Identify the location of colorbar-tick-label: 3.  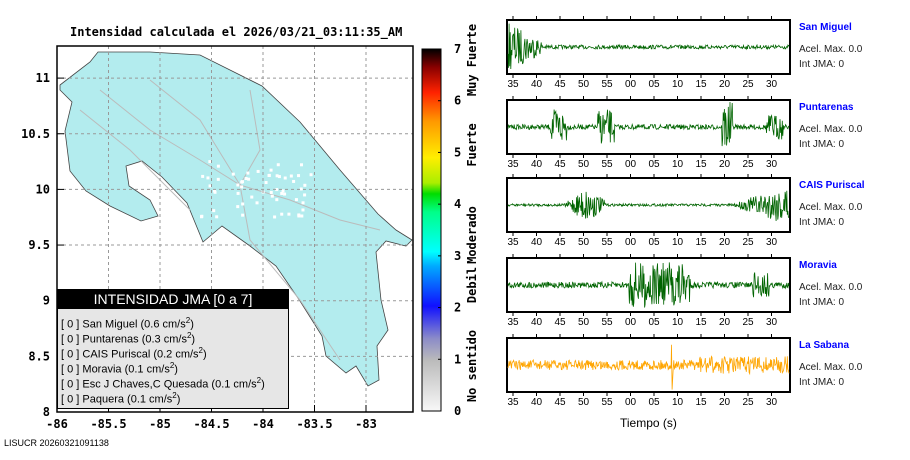
(457, 256).